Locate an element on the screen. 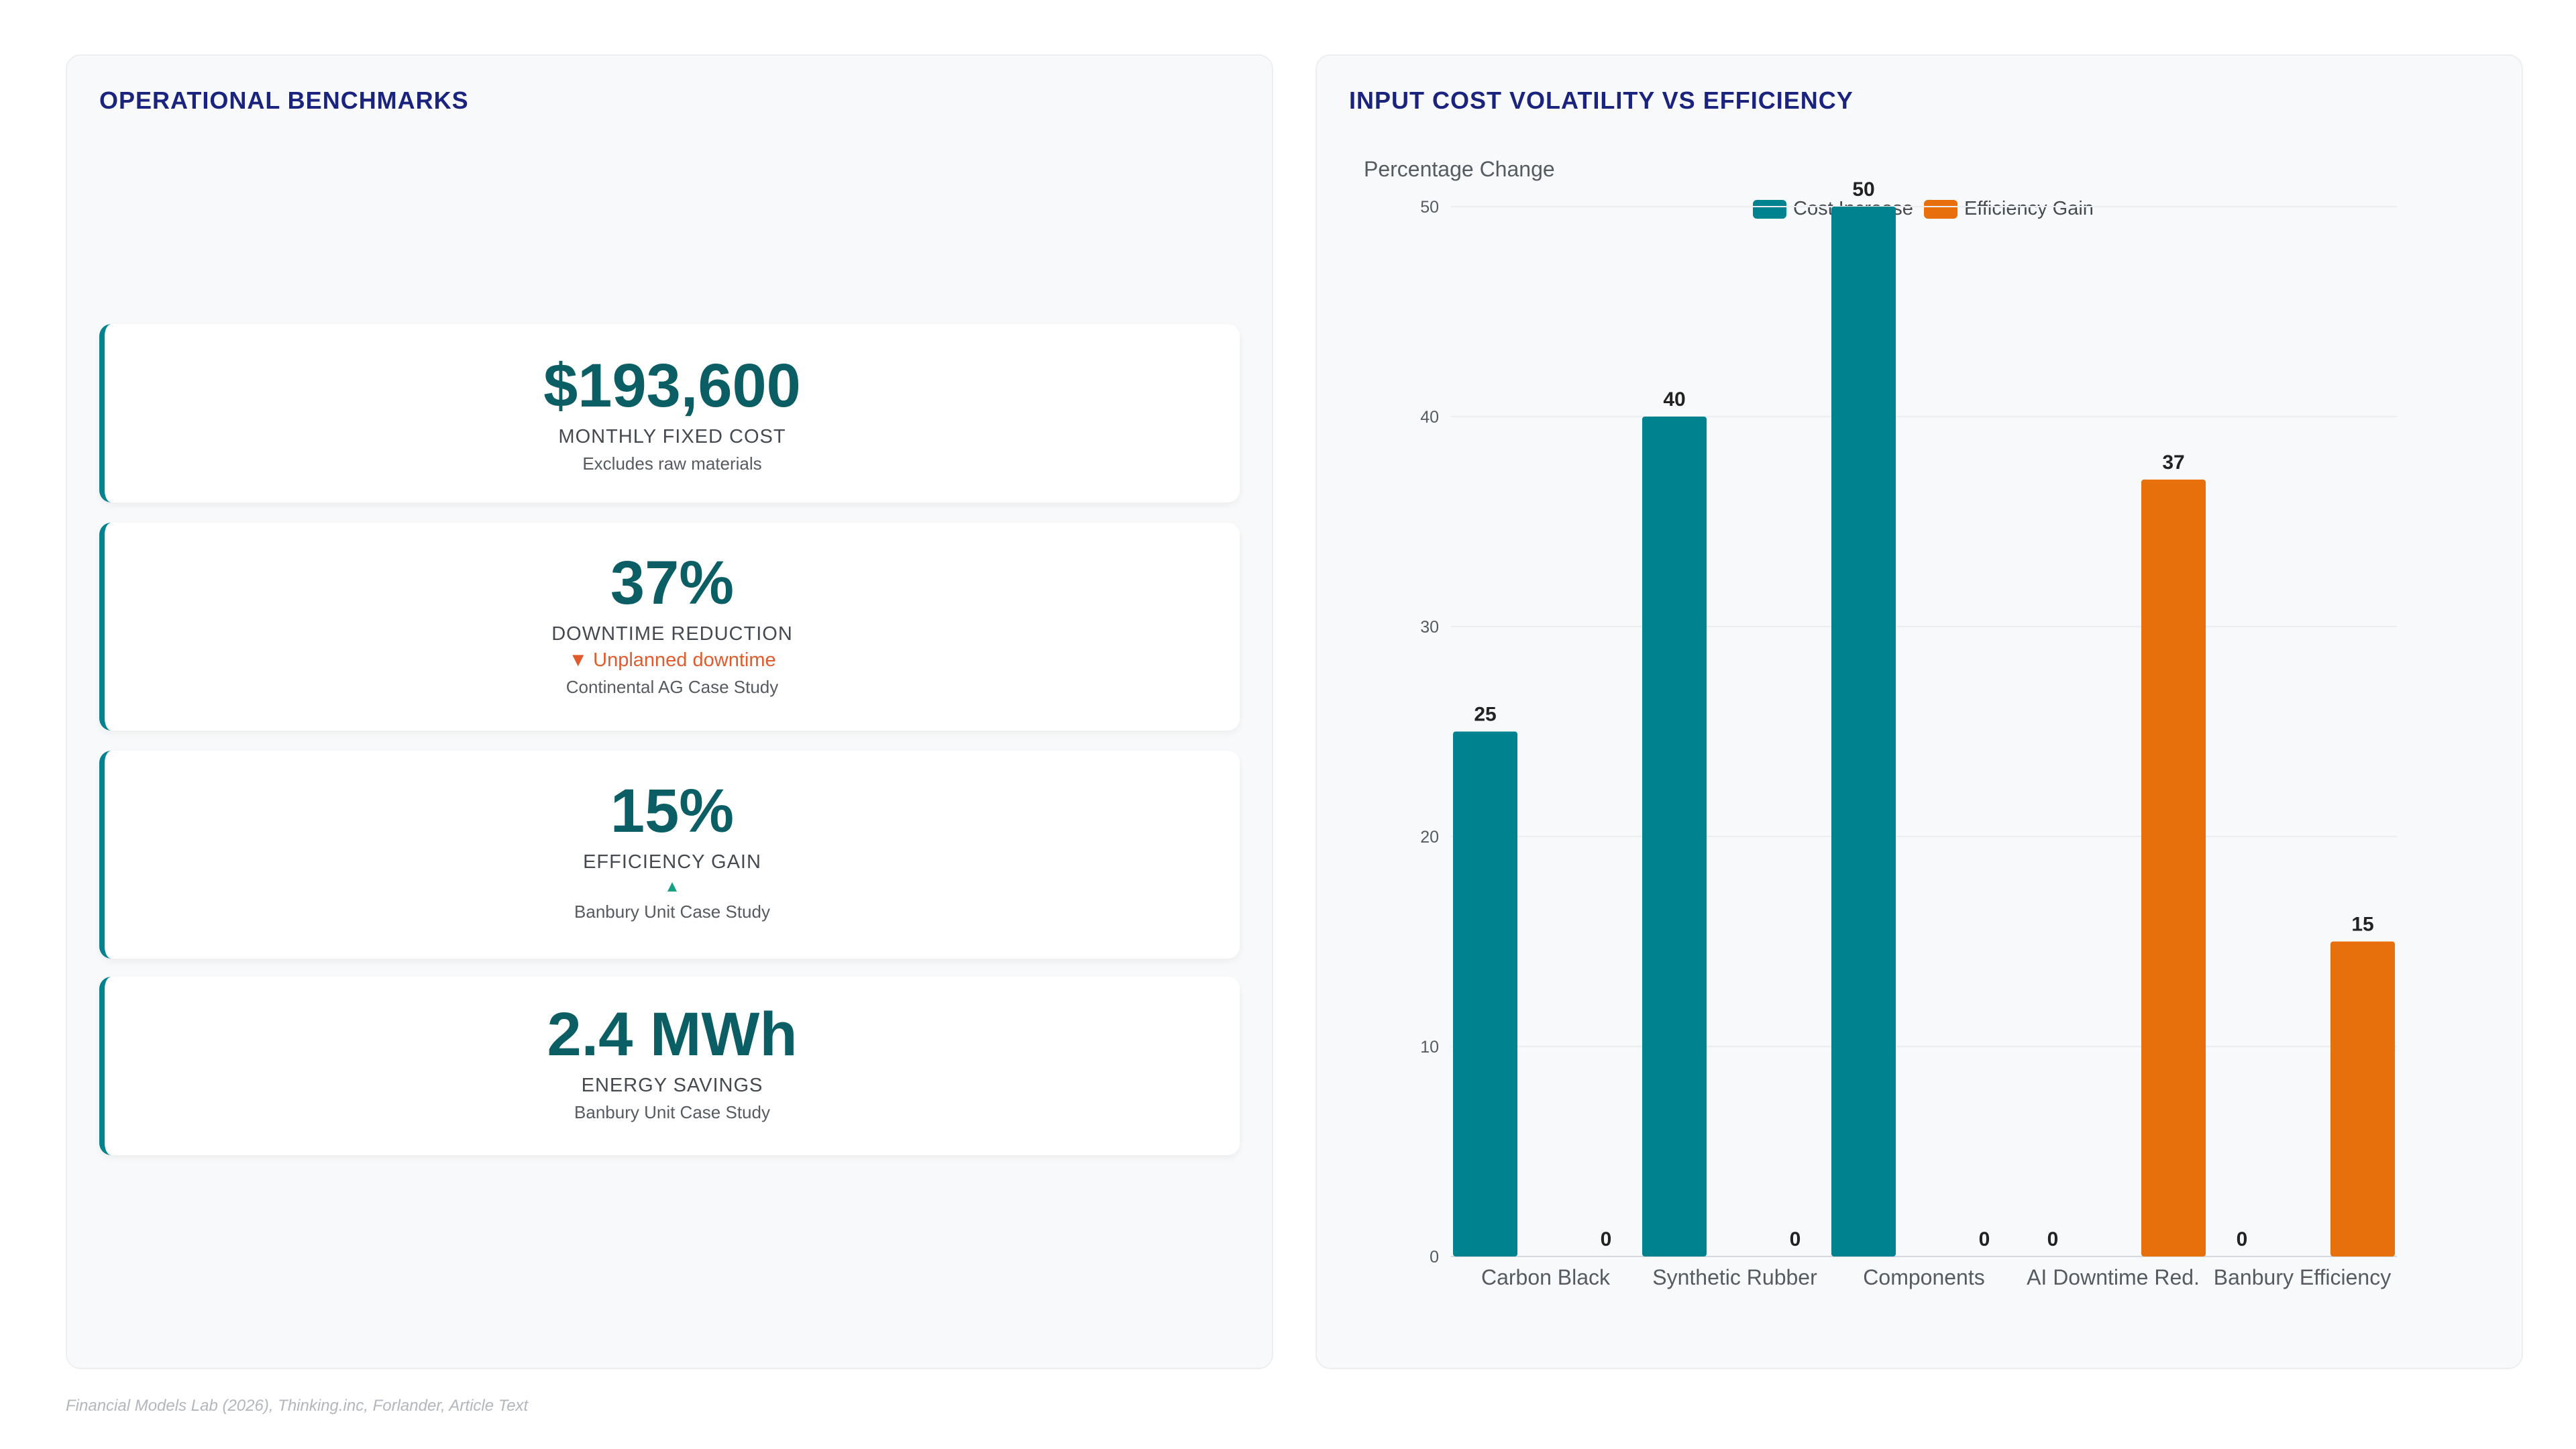  legend-item-efficiency-gain: Efficiency Gain is located at coordinates (2009, 209).